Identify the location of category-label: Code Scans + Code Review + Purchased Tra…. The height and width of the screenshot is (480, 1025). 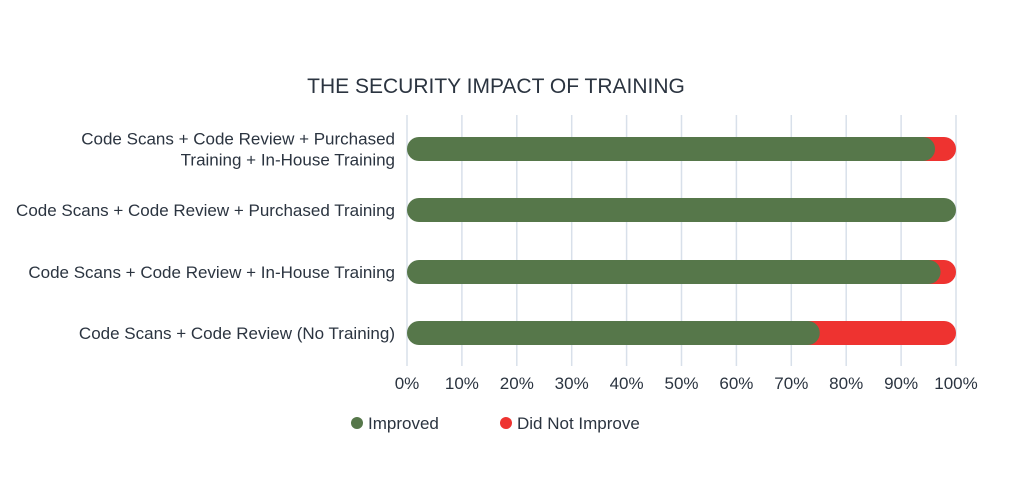
(205, 210).